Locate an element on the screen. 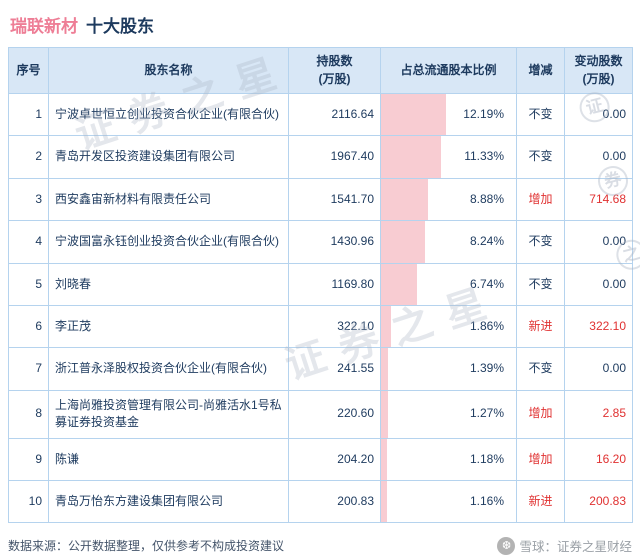 The width and height of the screenshot is (640, 555). shareholder-name: 陈谦 is located at coordinates (168, 459).